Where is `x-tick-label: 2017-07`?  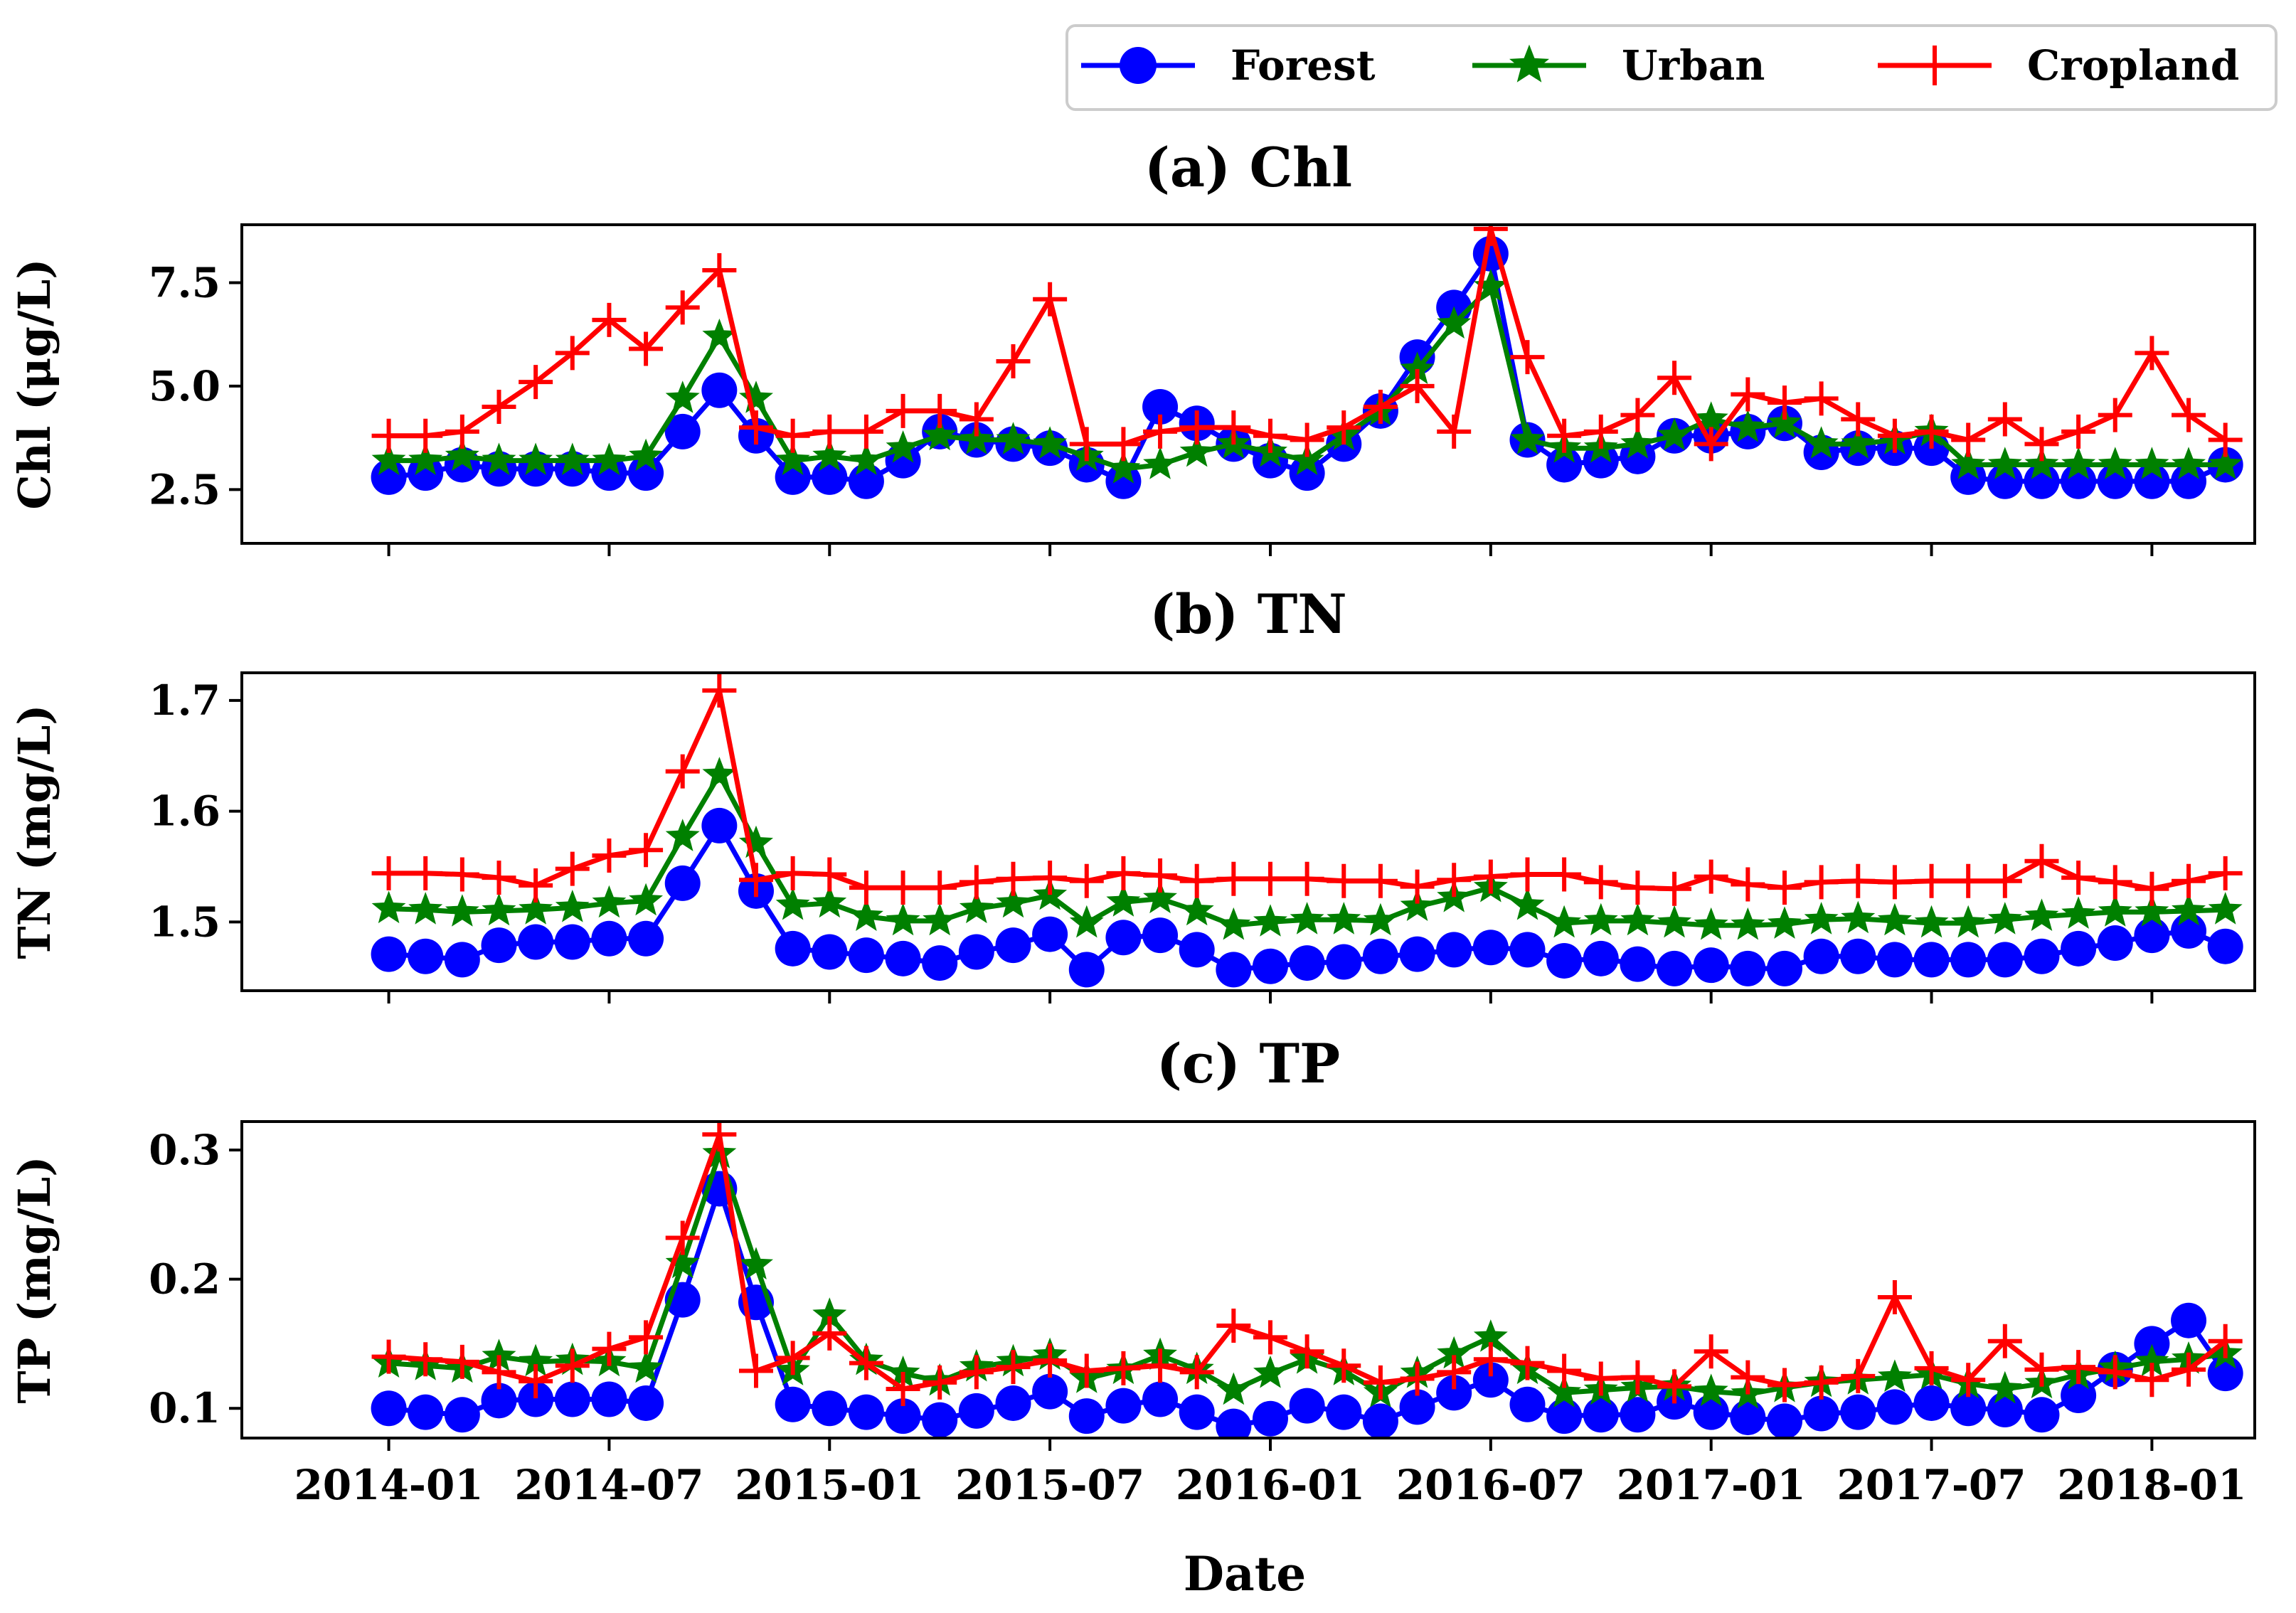 x-tick-label: 2017-07 is located at coordinates (1931, 1485).